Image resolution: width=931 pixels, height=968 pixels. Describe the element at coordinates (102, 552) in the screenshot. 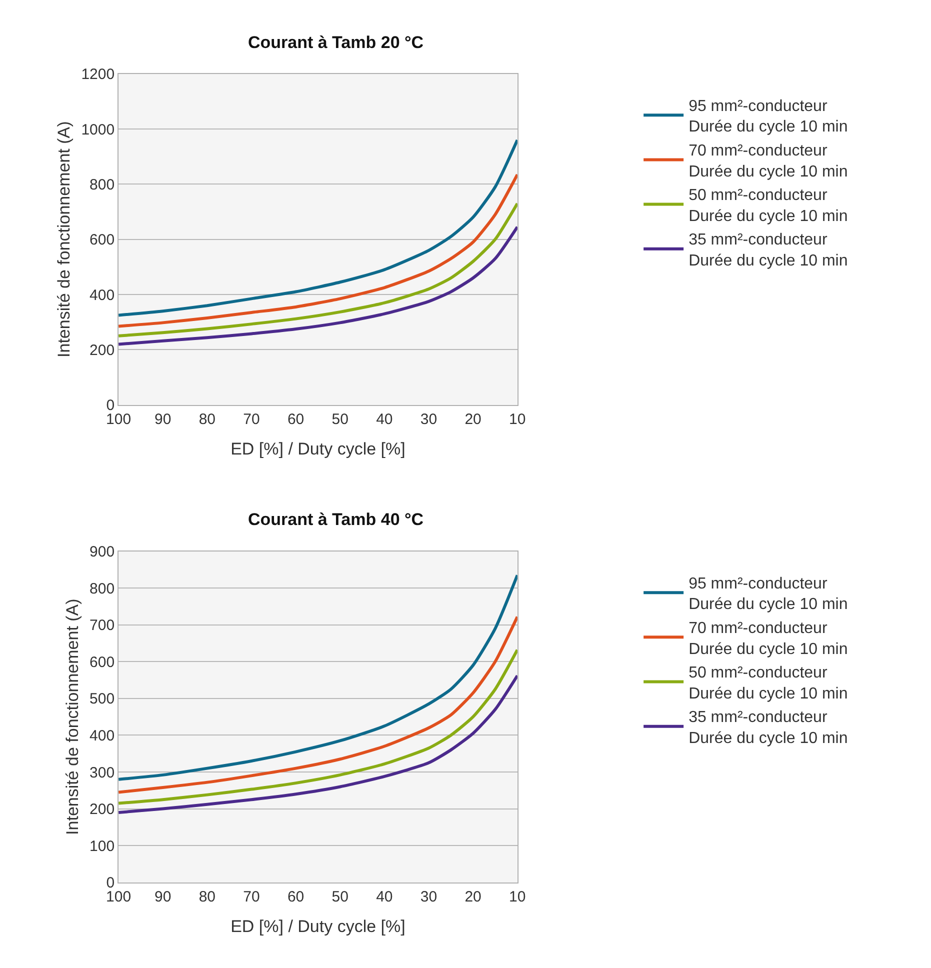

I see `y-tick-label: 900` at that location.